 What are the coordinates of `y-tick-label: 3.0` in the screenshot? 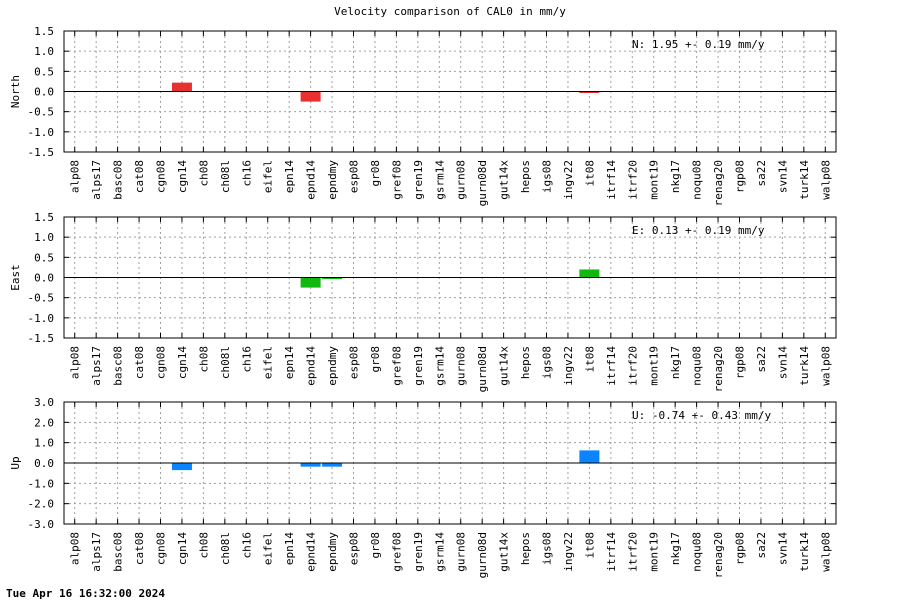 It's located at (44, 402).